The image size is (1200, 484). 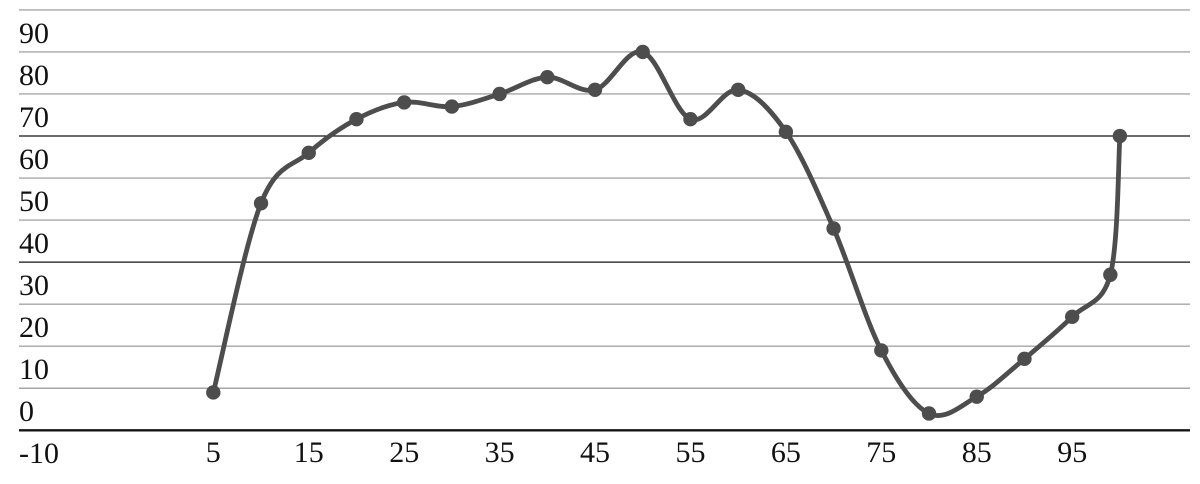 I want to click on x-axis-tick-label: 15, so click(x=308, y=452).